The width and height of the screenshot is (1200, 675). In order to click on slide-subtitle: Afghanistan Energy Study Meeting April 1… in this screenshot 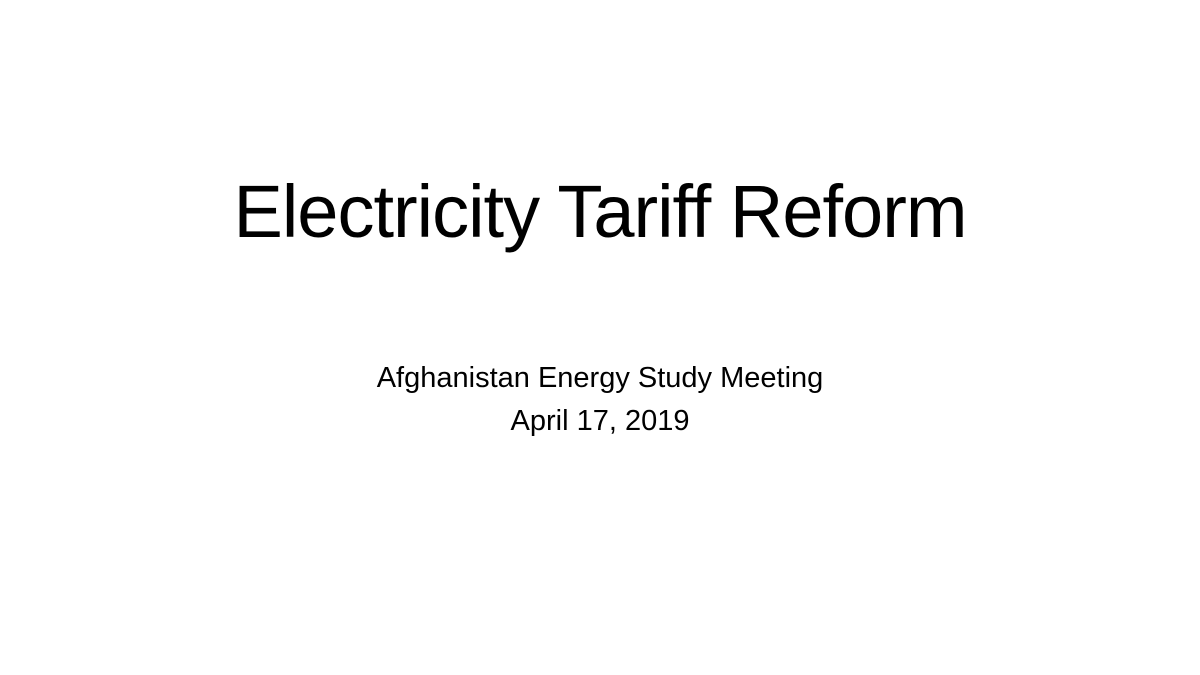, I will do `click(600, 400)`.